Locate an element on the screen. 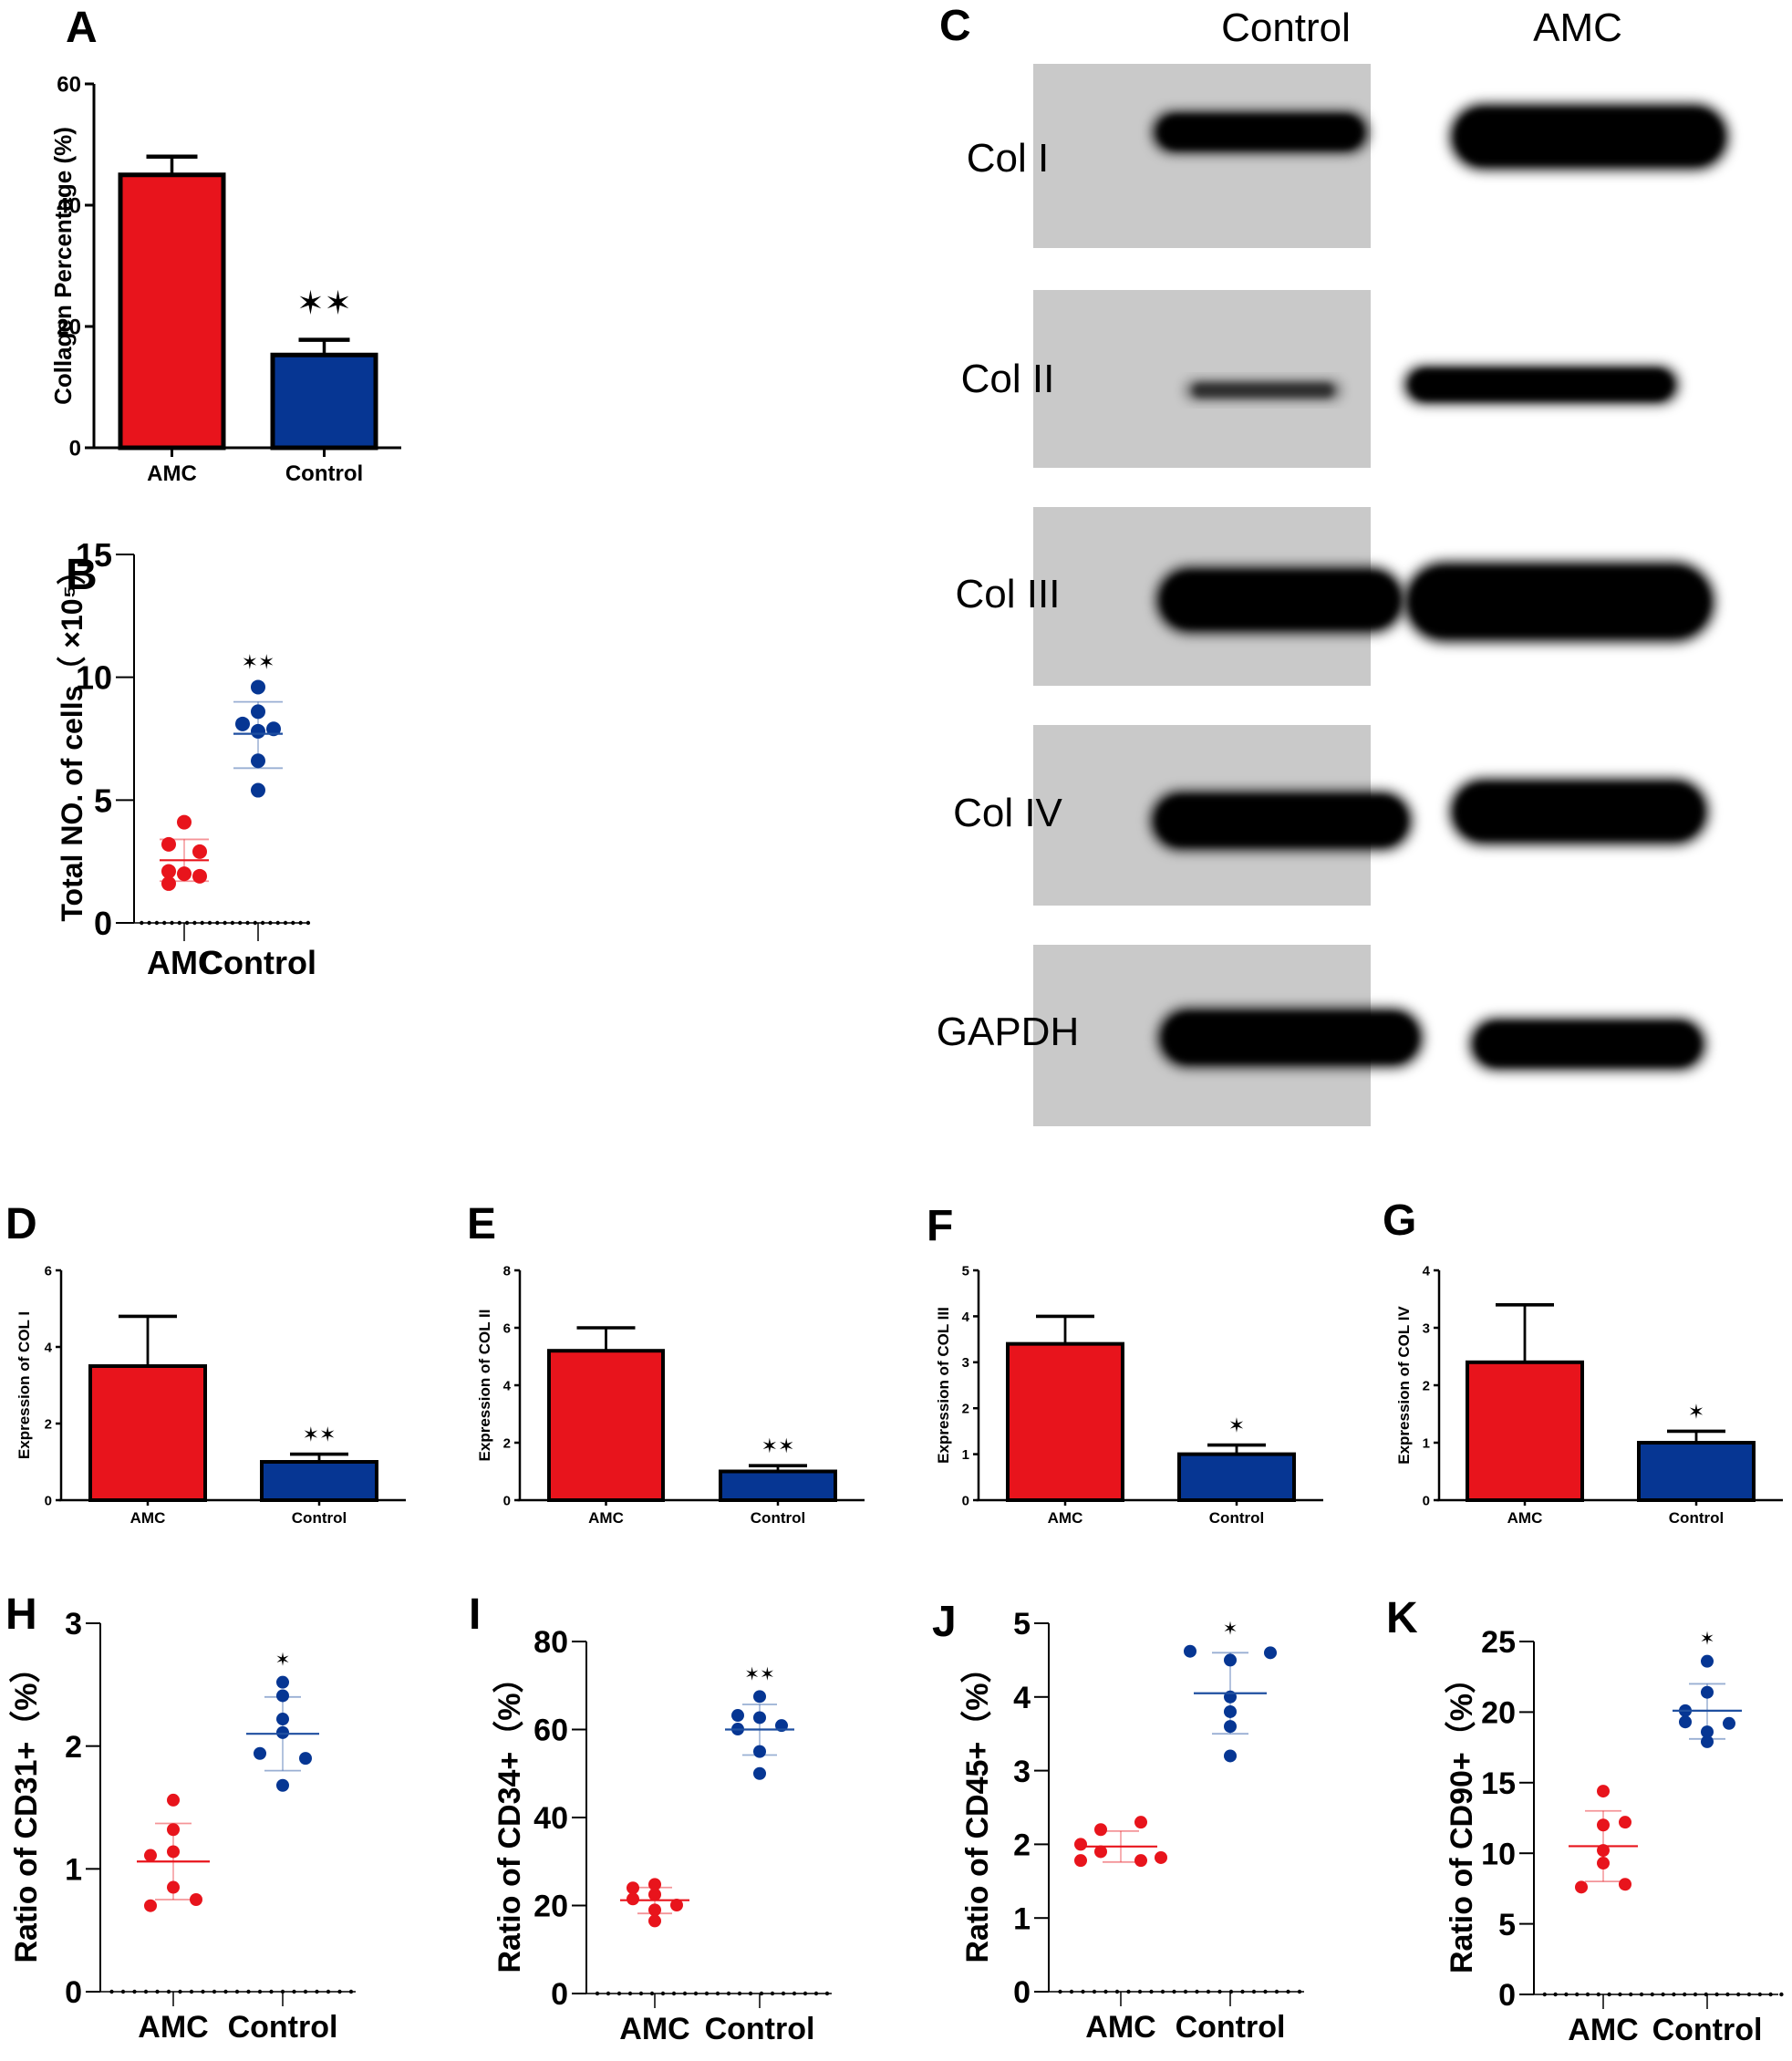 This screenshot has width=1792, height=2061. y-tick-label: 80 is located at coordinates (550, 1642).